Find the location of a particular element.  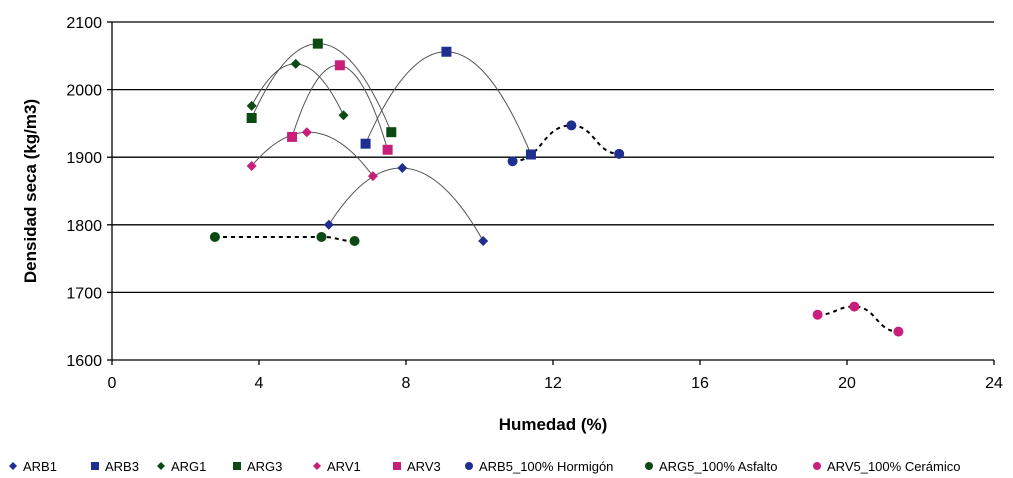

x-tick-label: 20 is located at coordinates (847, 383).